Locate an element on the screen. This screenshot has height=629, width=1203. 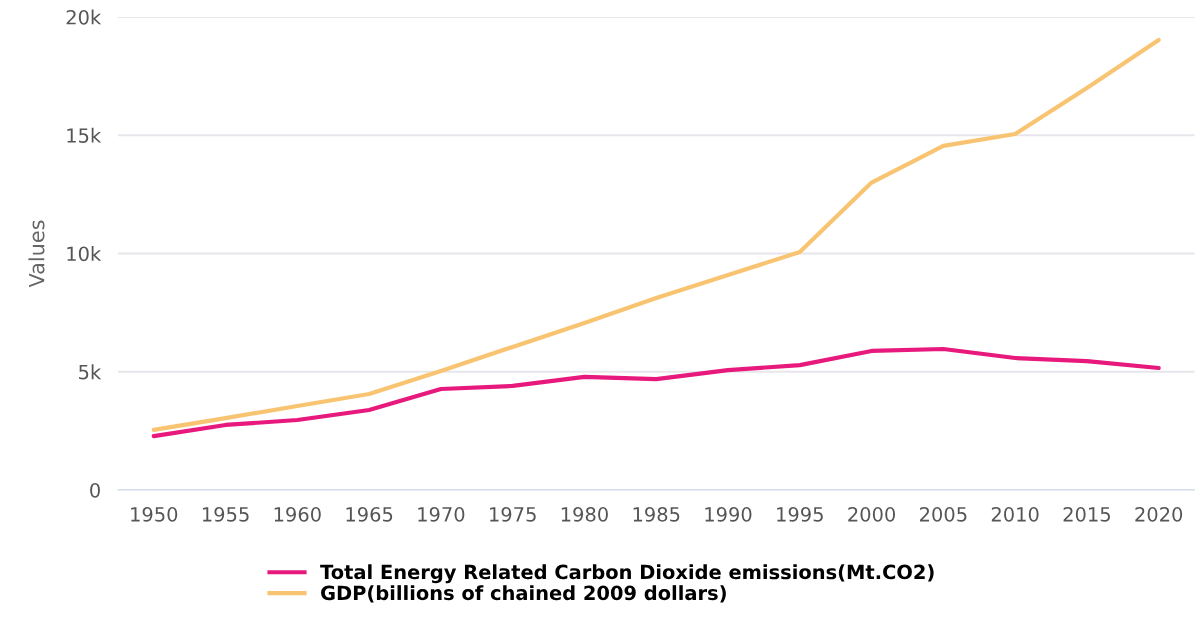
x-tick-label: 1985 is located at coordinates (656, 514).